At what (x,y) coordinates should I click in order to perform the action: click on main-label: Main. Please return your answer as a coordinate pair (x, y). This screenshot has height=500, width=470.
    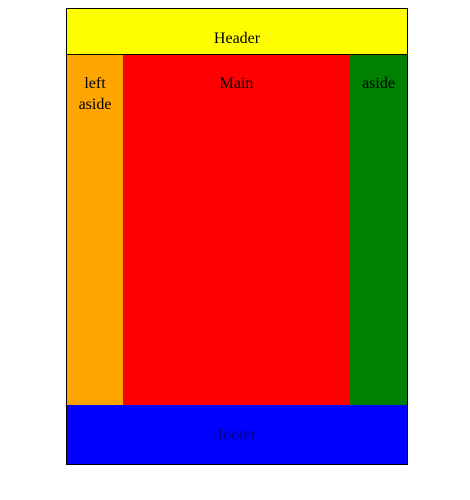
    Looking at the image, I should click on (236, 83).